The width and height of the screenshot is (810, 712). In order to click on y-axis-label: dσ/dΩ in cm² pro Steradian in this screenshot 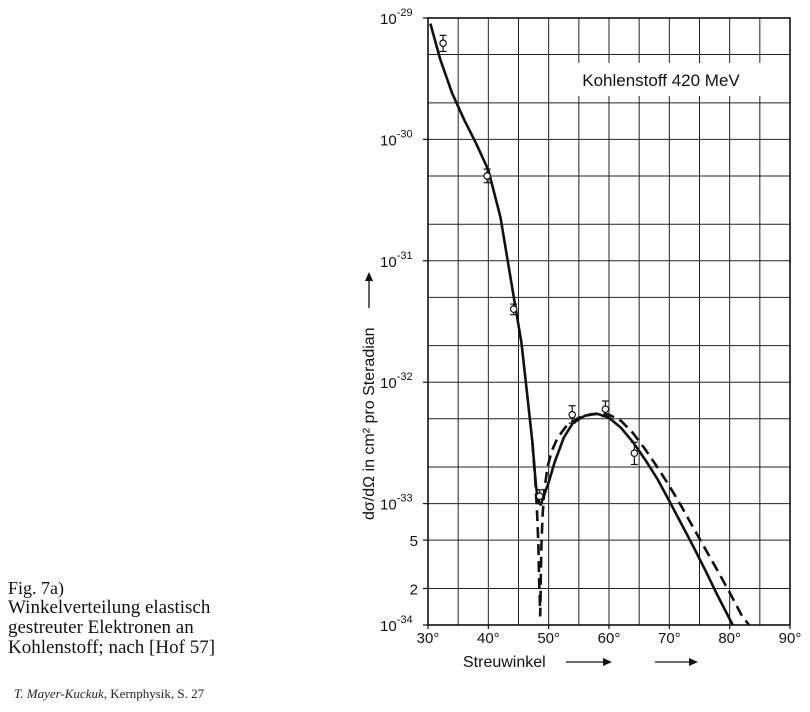, I will do `click(369, 423)`.